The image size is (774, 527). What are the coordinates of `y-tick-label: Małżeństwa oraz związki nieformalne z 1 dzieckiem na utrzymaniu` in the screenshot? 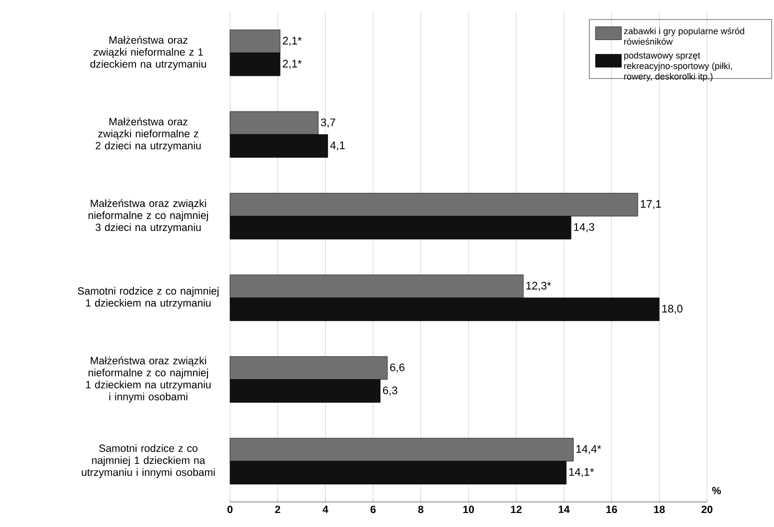 It's located at (148, 53).